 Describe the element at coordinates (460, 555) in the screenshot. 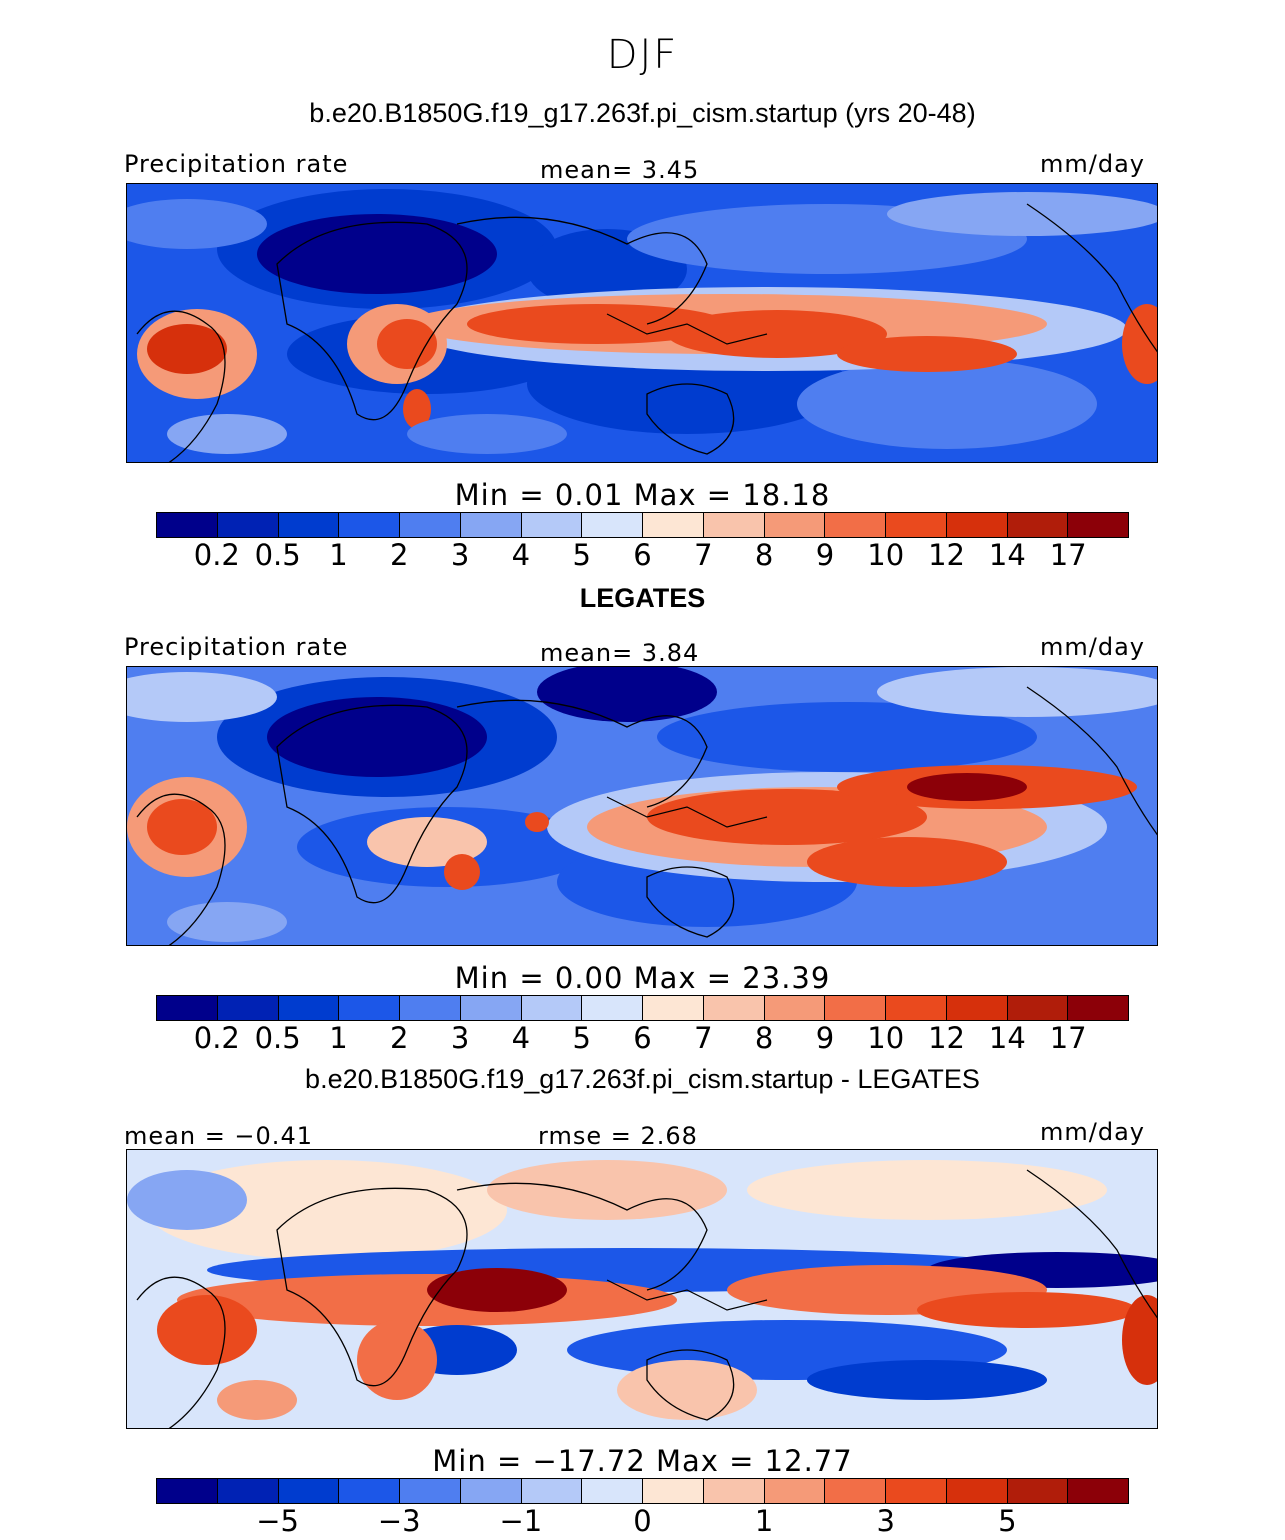

I see `panel1-tick-label: 3` at that location.